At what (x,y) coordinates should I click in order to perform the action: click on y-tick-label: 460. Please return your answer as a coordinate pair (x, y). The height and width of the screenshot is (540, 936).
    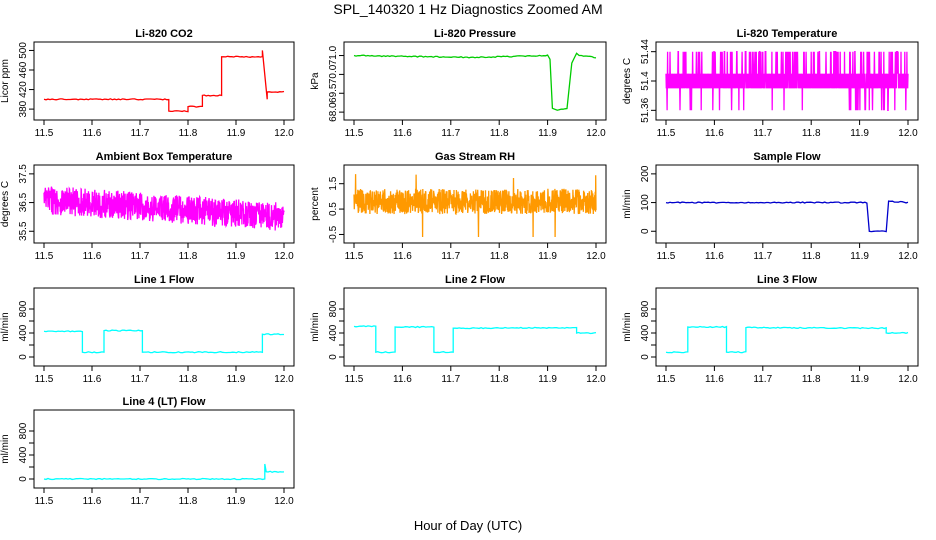
    Looking at the image, I should click on (23, 69).